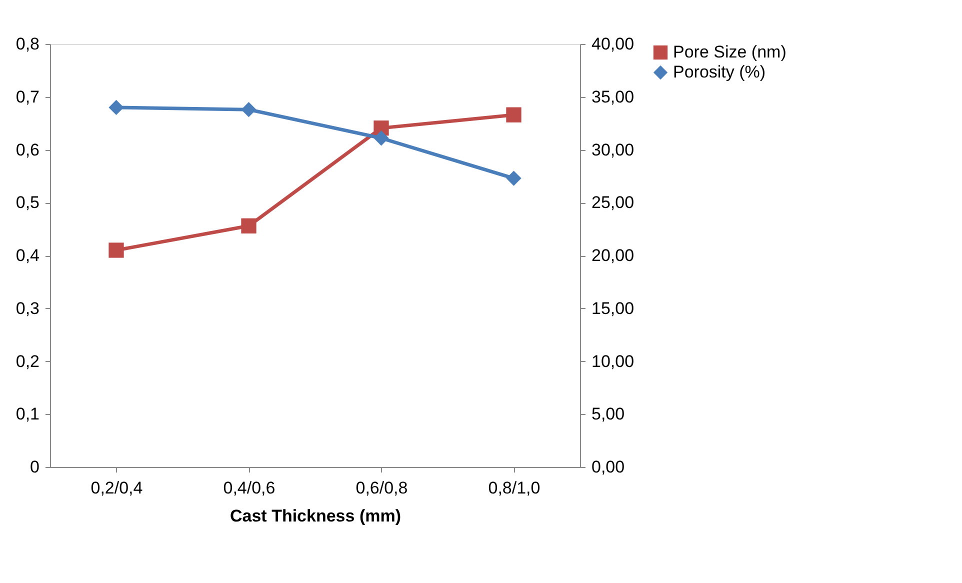  What do you see at coordinates (729, 52) in the screenshot?
I see `legend-label: Pore Size (nm)` at bounding box center [729, 52].